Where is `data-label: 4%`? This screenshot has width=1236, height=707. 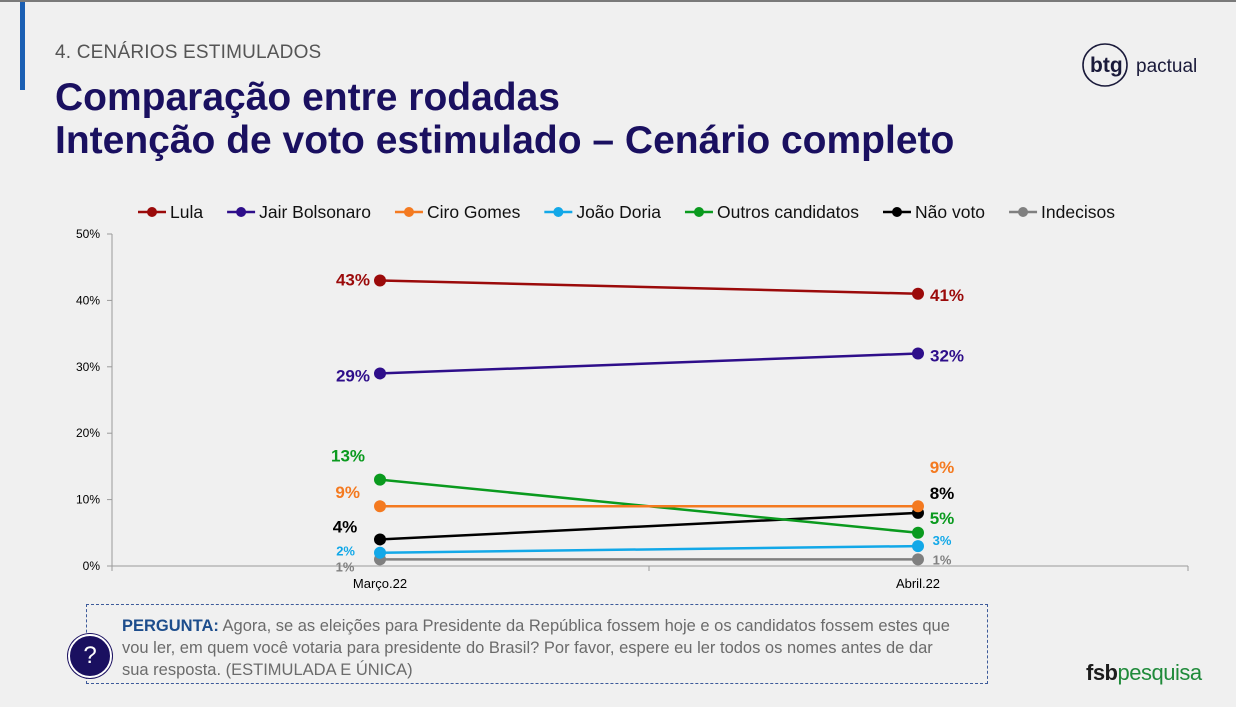 data-label: 4% is located at coordinates (345, 526).